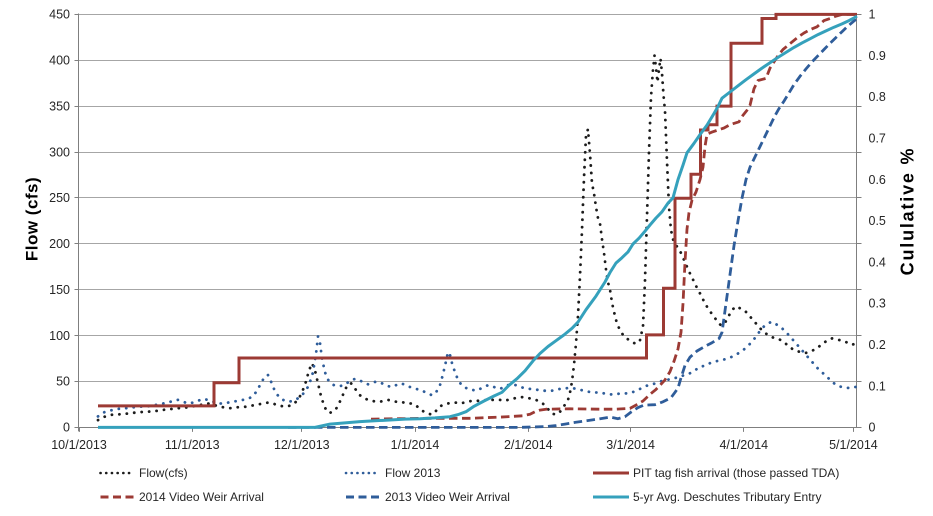  What do you see at coordinates (877, 180) in the screenshot?
I see `svg-text: 0.6` at bounding box center [877, 180].